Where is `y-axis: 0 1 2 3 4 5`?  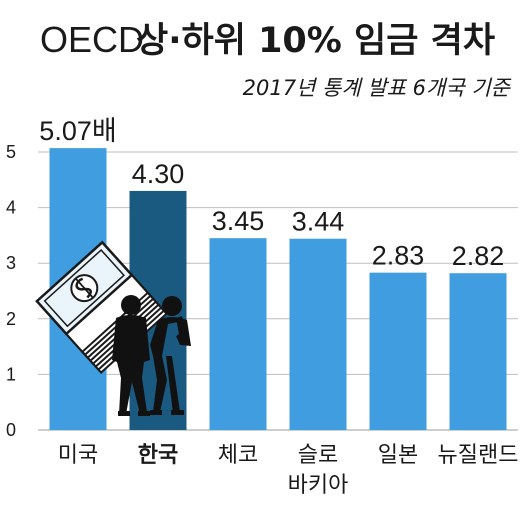
y-axis: 0 1 2 3 4 5 is located at coordinates (11, 291).